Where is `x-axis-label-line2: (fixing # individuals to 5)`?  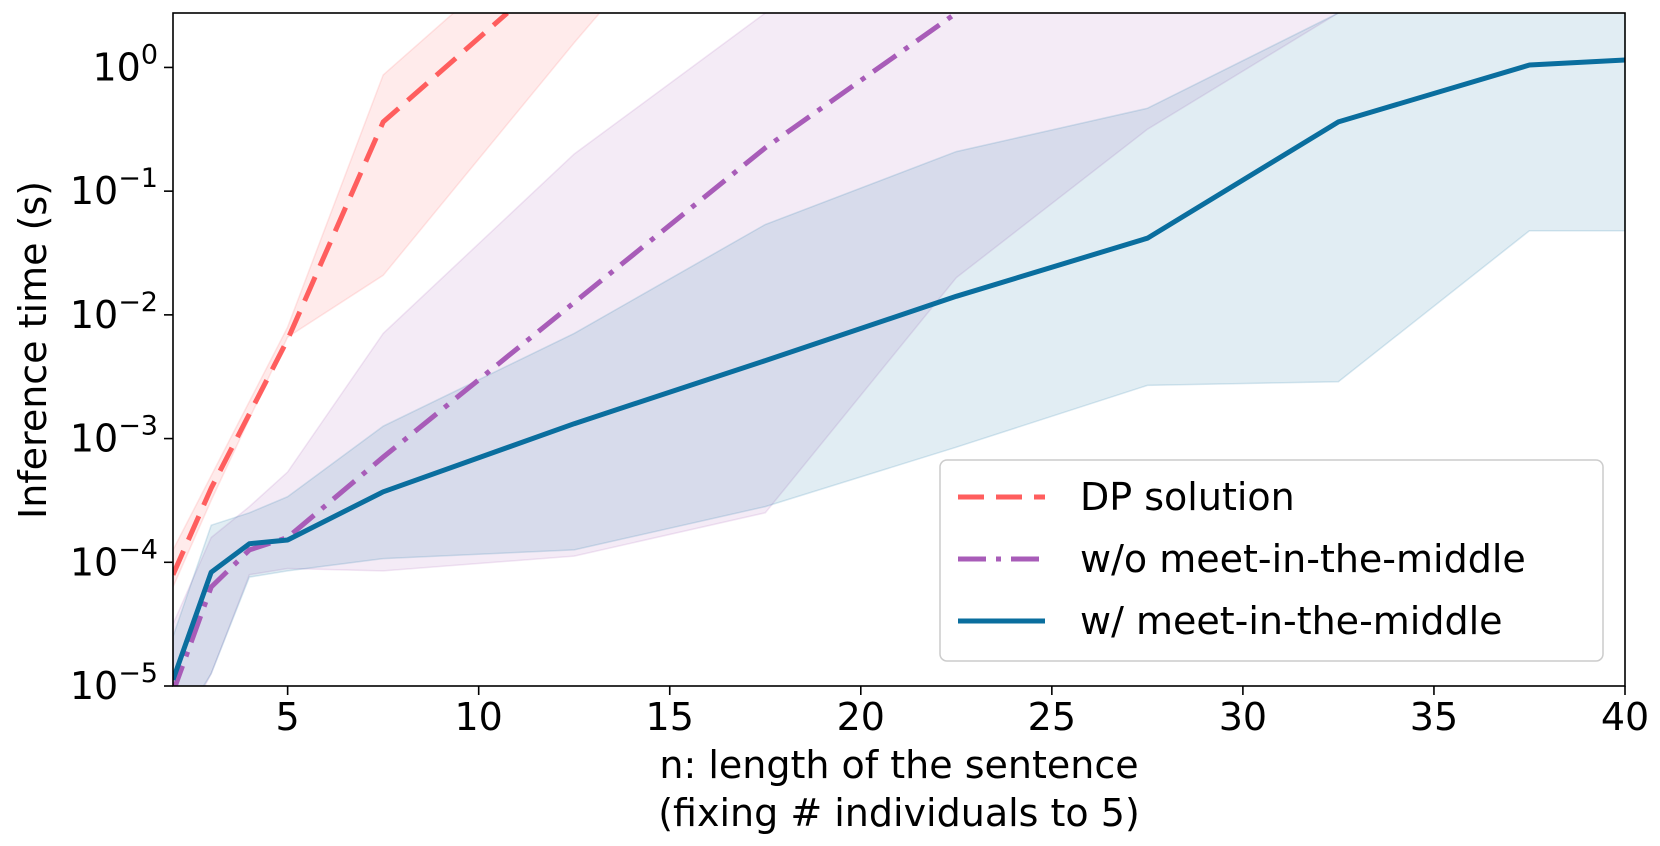
x-axis-label-line2: (fixing # individuals to 5) is located at coordinates (899, 813).